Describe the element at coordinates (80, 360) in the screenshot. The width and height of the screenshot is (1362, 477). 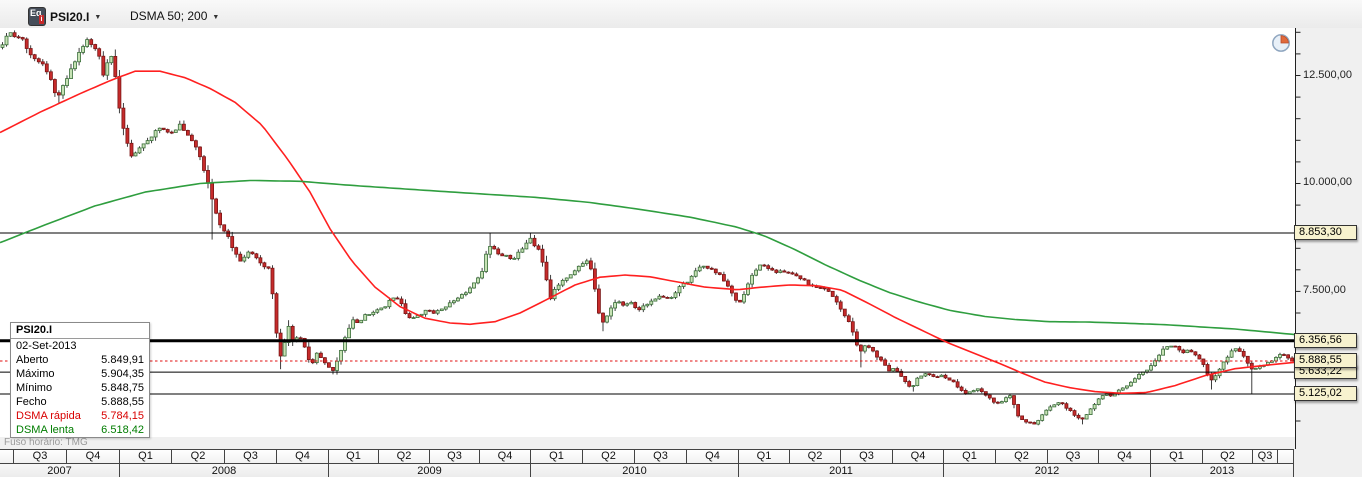
I see `data-window-open-row: Aberto 5.849,91` at that location.